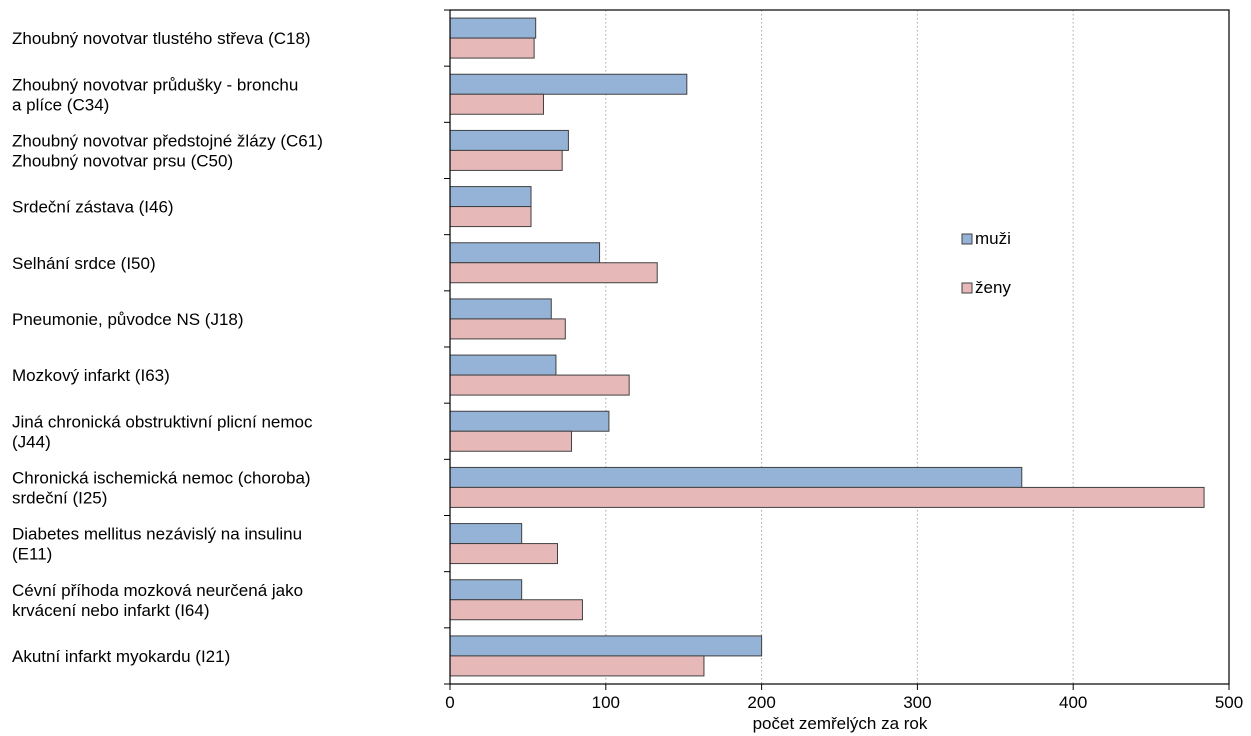 The image size is (1251, 736). I want to click on category-label: a plíce (C34), so click(60, 104).